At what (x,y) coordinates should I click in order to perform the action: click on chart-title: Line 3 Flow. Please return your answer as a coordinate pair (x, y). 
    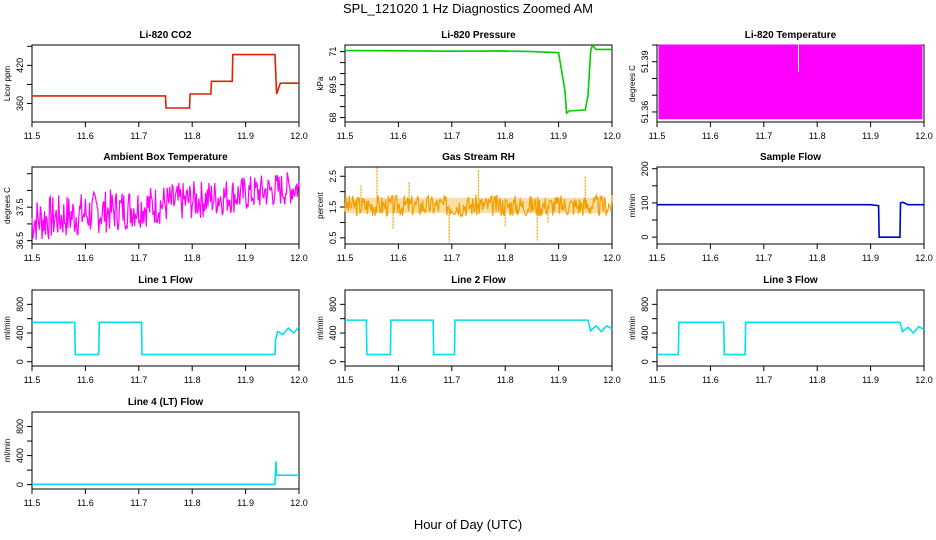
    Looking at the image, I should click on (790, 280).